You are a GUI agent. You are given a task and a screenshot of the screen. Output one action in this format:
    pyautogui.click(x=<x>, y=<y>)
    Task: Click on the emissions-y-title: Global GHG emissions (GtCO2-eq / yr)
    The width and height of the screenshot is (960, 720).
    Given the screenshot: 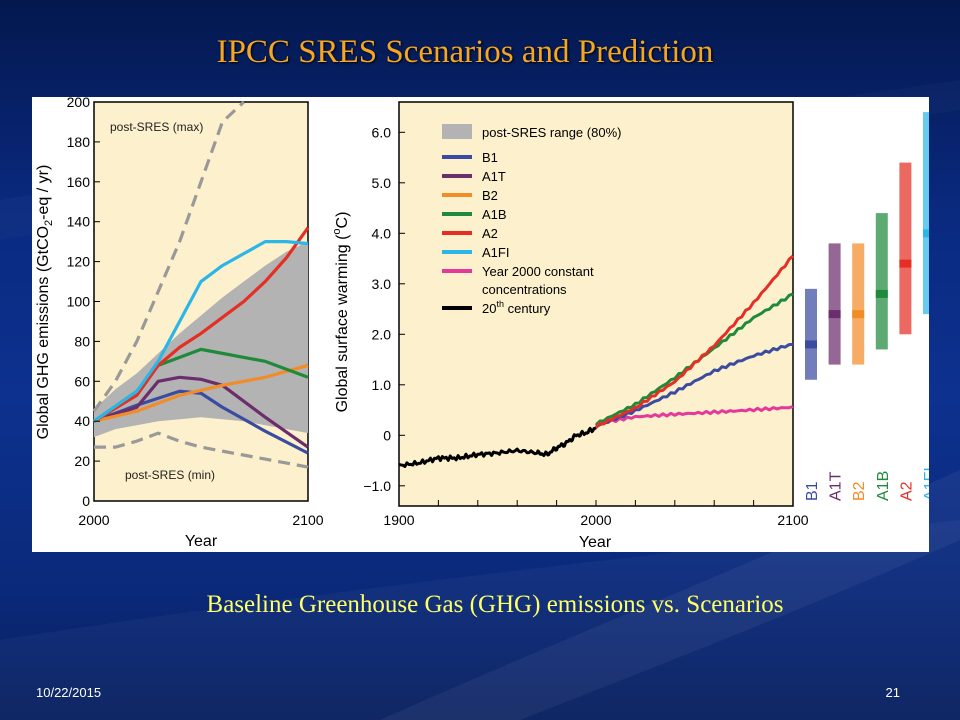 What is the action you would take?
    pyautogui.click(x=45, y=302)
    